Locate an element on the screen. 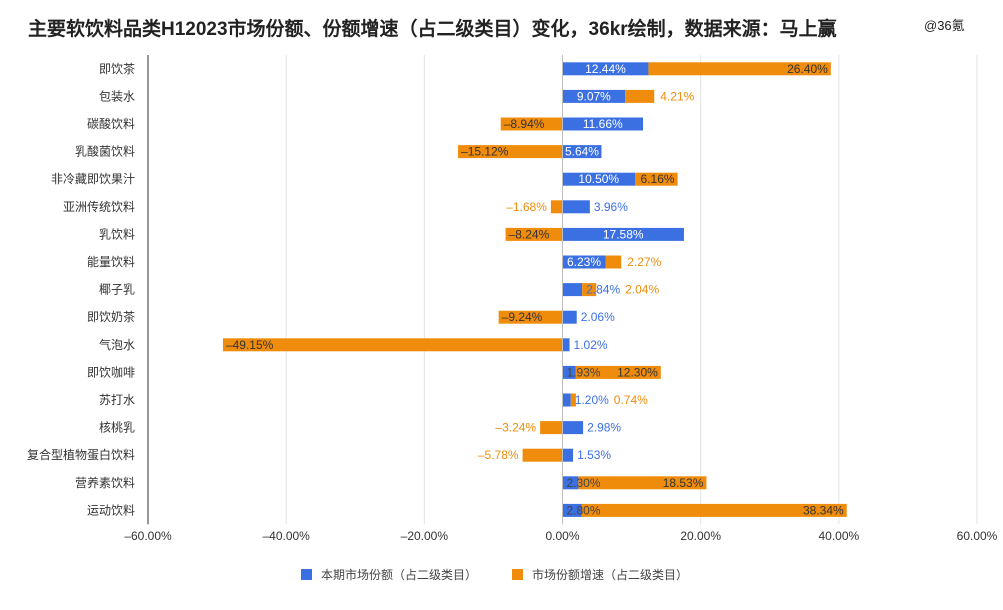 The width and height of the screenshot is (1003, 610). category-label: 碳酸饮料 is located at coordinates (111, 123).